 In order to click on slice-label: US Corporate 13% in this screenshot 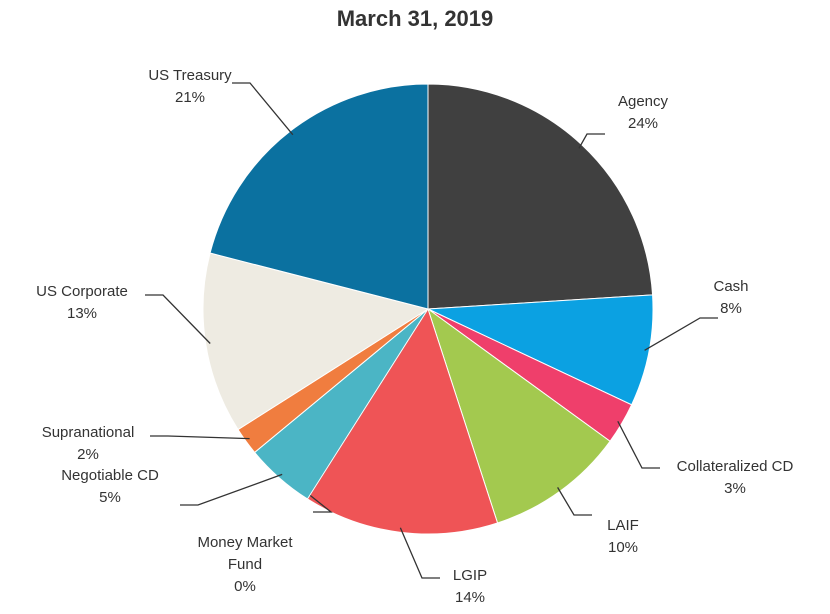, I will do `click(83, 303)`.